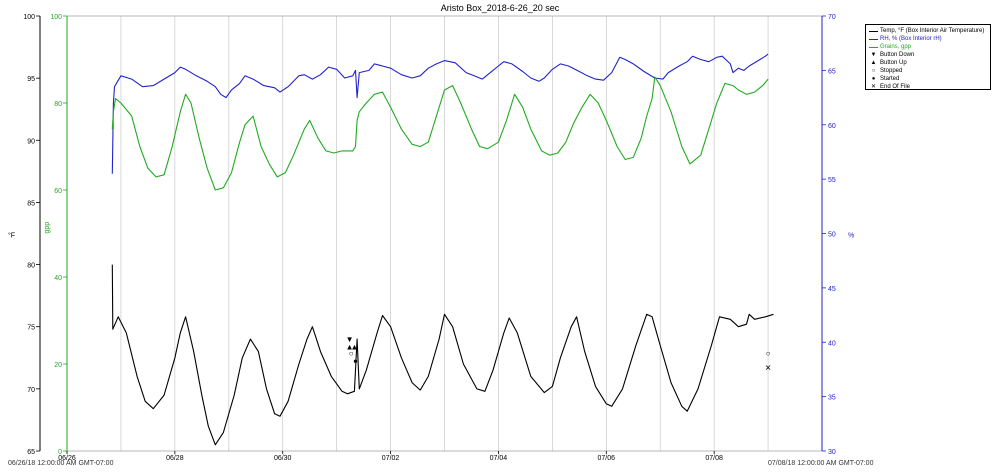 The height and width of the screenshot is (473, 1000). What do you see at coordinates (607, 458) in the screenshot?
I see `x-tick-label: 07/06` at bounding box center [607, 458].